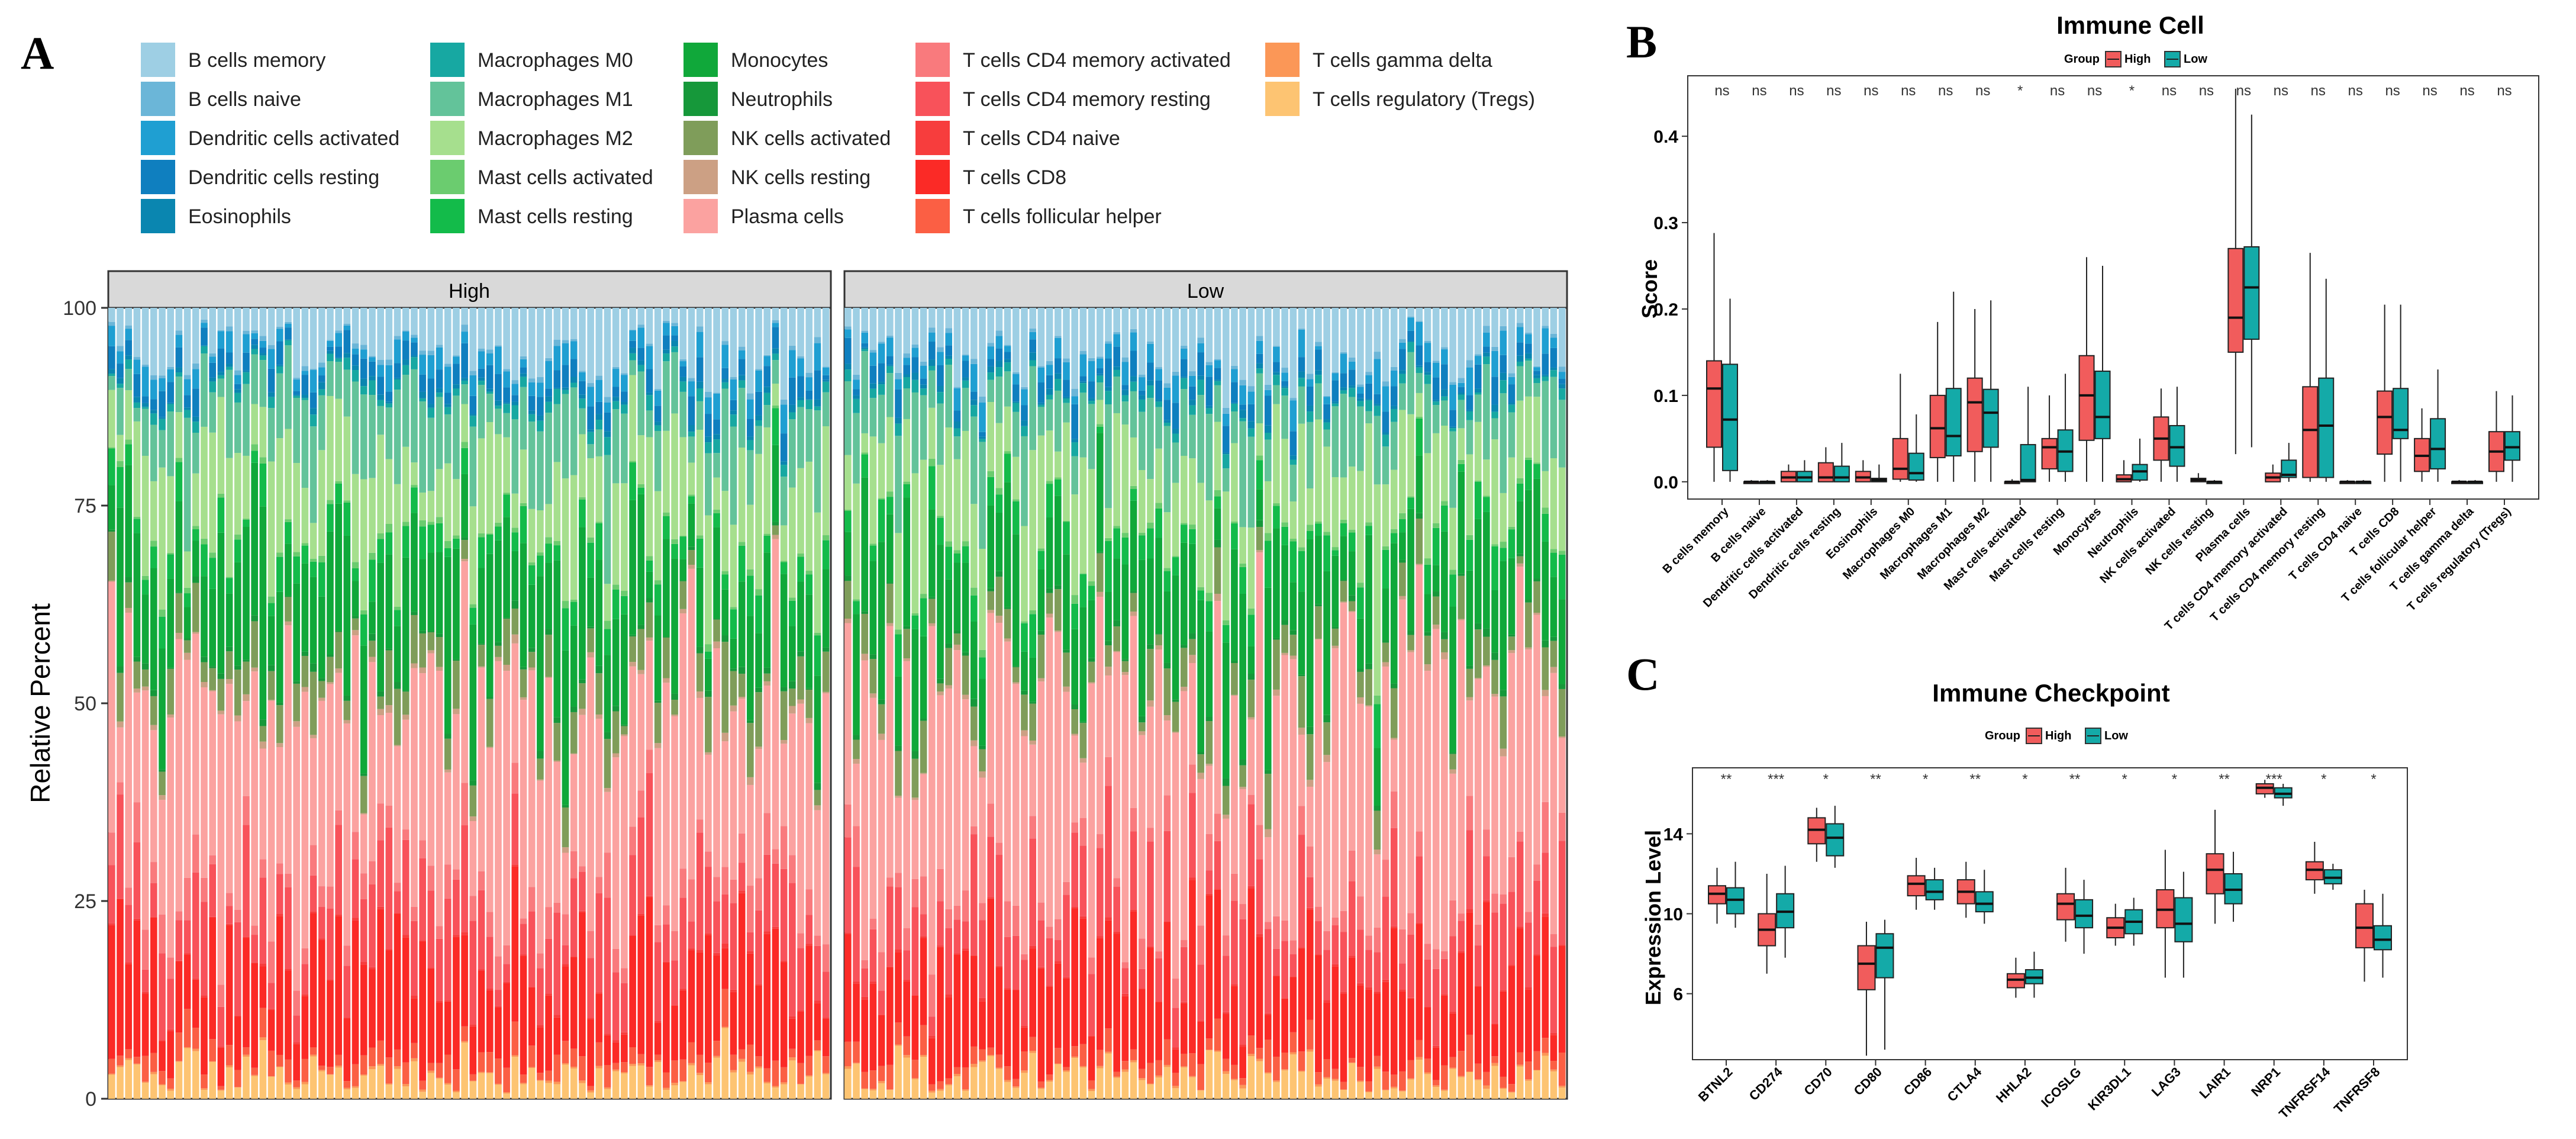 The image size is (2576, 1139). Describe the element at coordinates (216, 216) in the screenshot. I see `legend-item-eosinophils: Eosinophils` at that location.